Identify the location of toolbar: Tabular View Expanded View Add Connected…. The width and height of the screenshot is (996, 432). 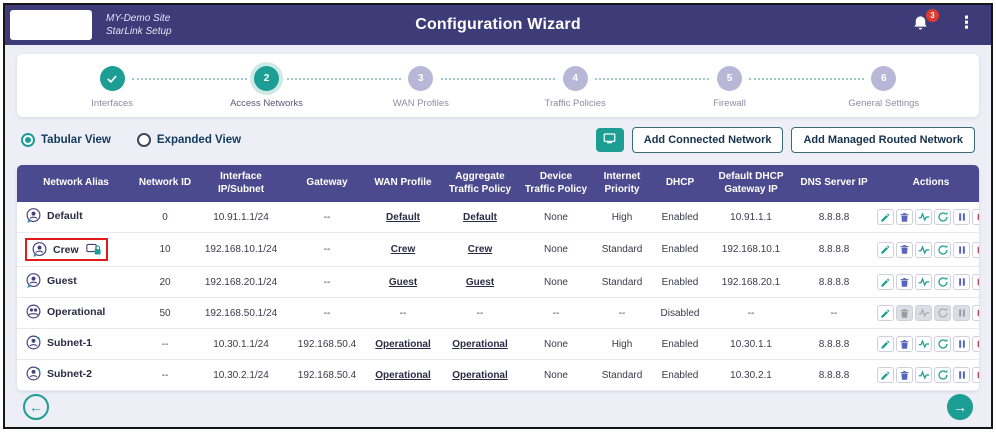
(498, 140).